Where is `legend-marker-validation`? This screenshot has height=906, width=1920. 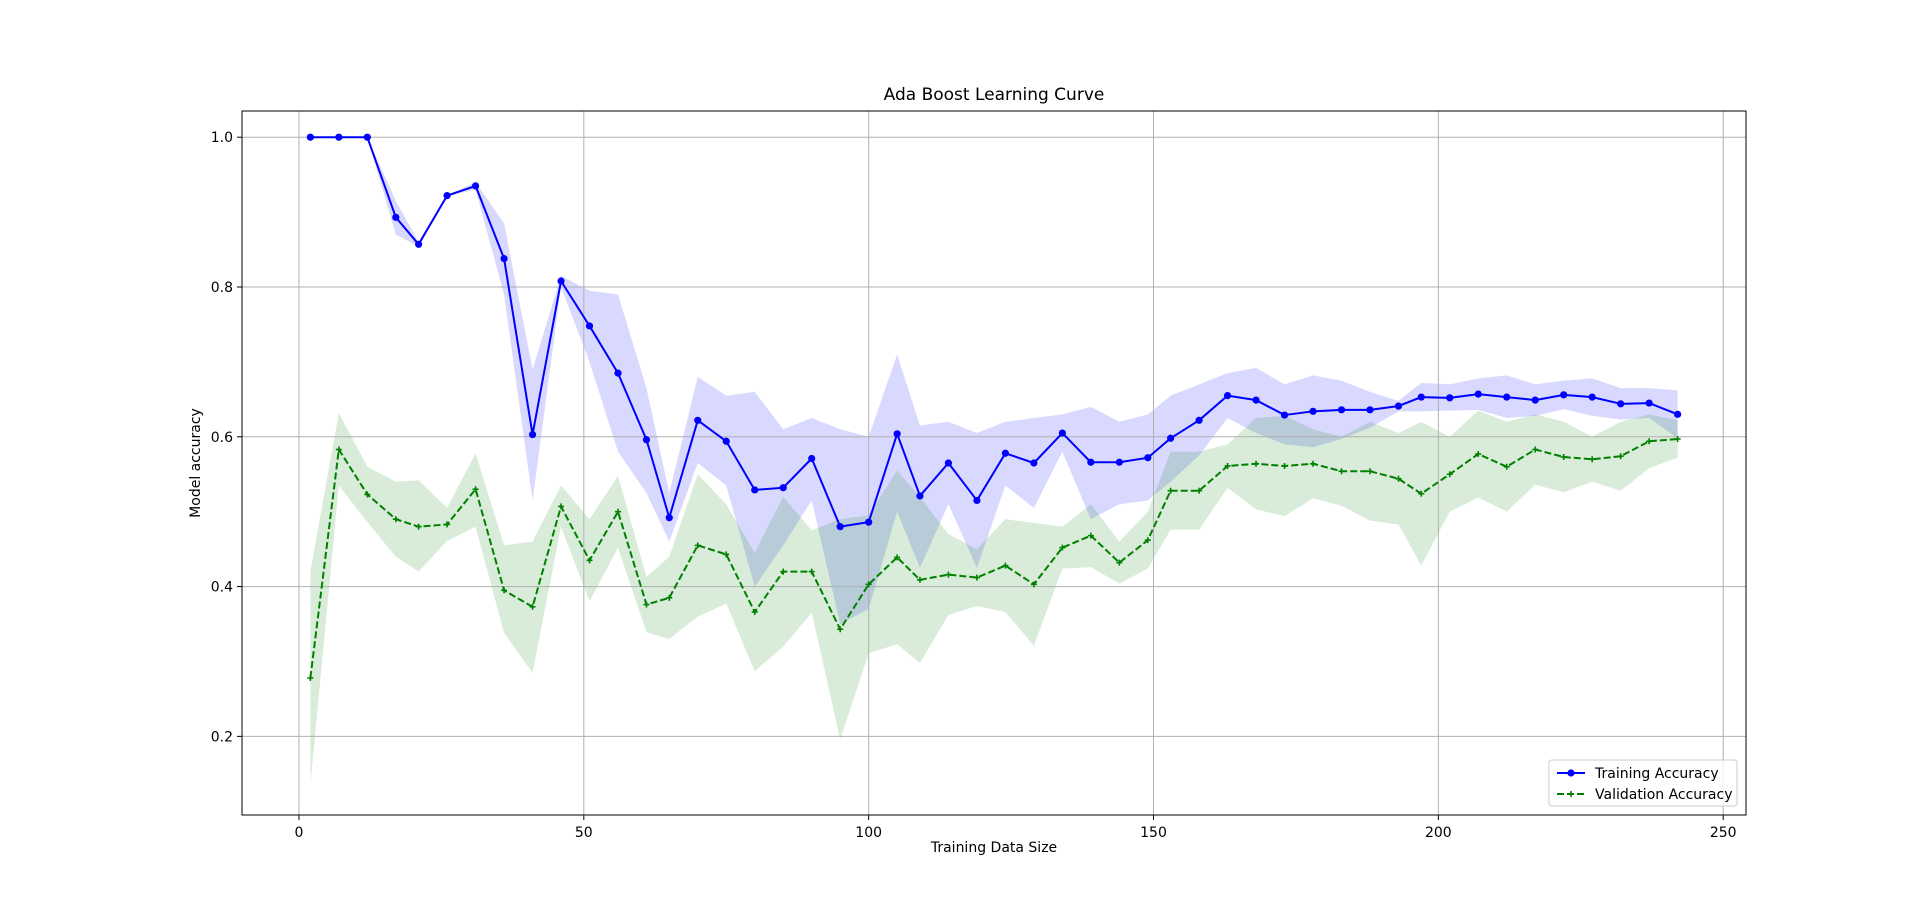
legend-marker-validation is located at coordinates (1571, 794).